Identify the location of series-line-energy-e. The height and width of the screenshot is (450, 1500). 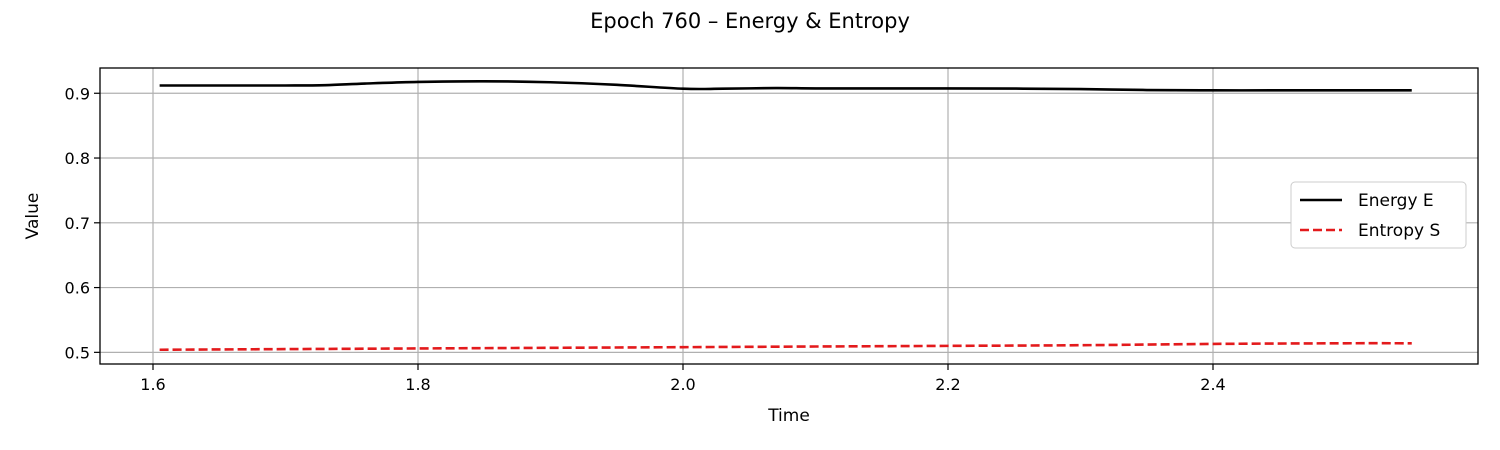
(785, 85).